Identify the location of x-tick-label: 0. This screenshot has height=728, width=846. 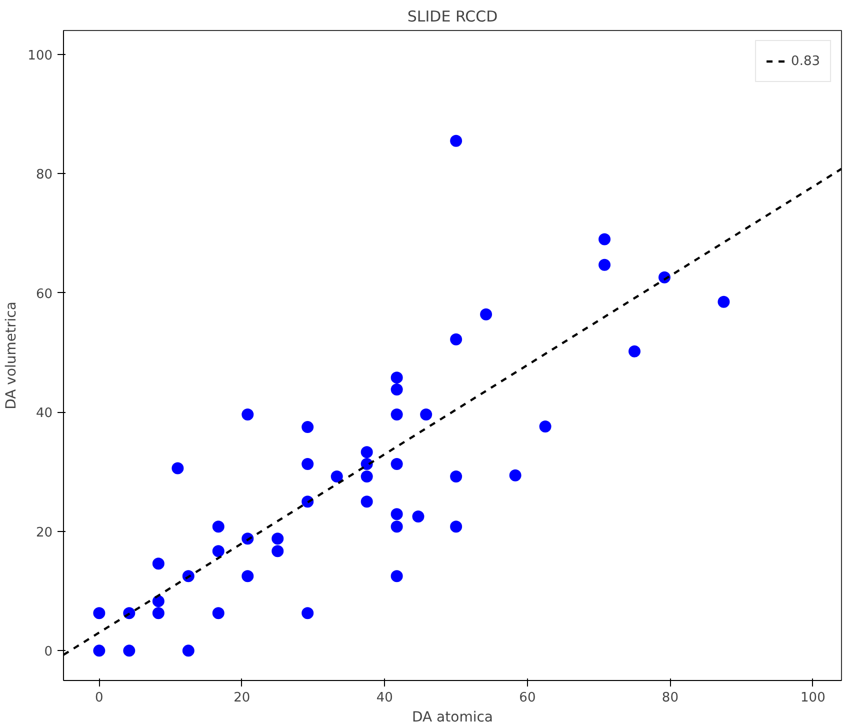
(99, 698).